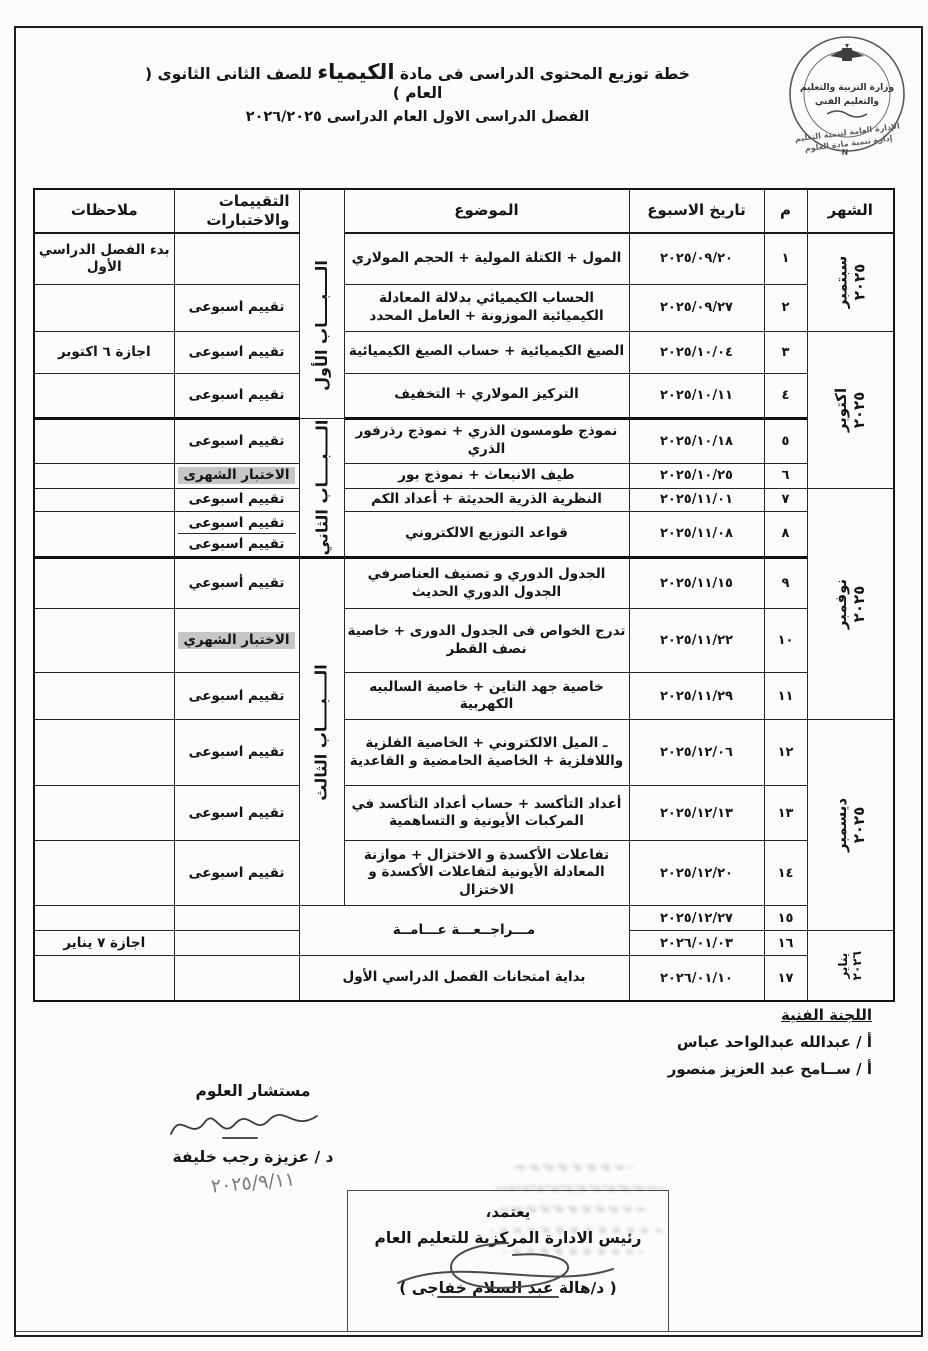  Describe the element at coordinates (847, 100) in the screenshot. I see `seal-center-text: وزارة التربية والتعليم والتعليم الفني` at that location.